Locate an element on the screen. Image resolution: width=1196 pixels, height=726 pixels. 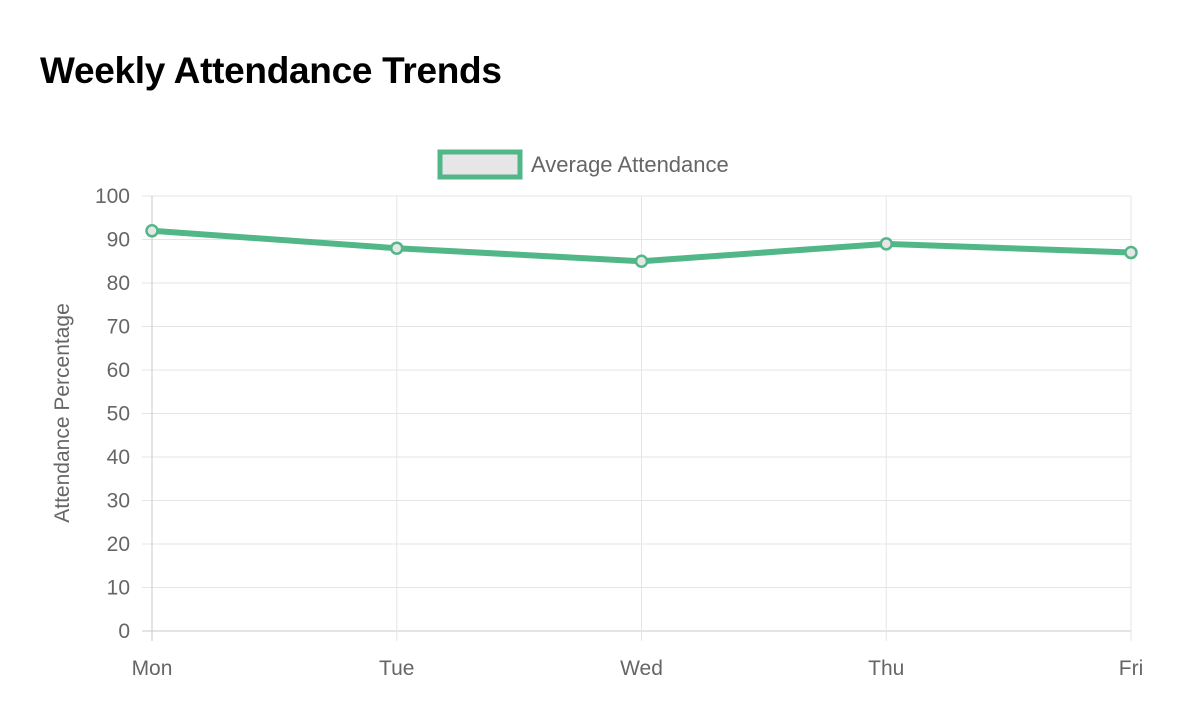
x-tick-label: Wed is located at coordinates (641, 668).